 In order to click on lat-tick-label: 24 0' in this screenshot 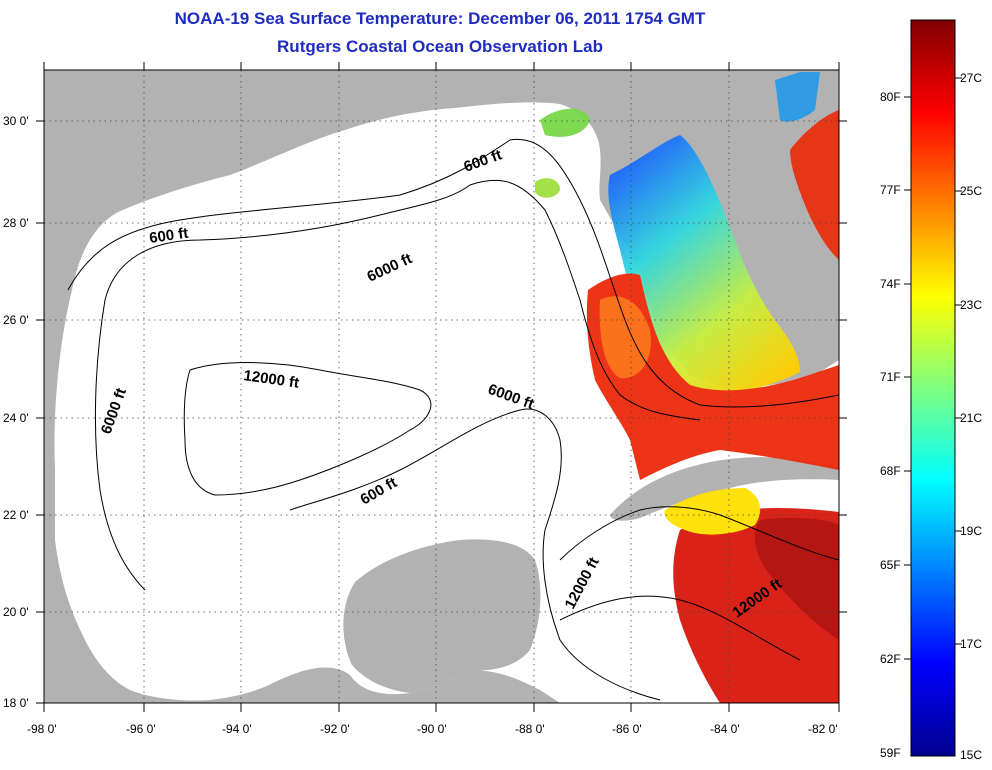, I will do `click(16, 418)`.